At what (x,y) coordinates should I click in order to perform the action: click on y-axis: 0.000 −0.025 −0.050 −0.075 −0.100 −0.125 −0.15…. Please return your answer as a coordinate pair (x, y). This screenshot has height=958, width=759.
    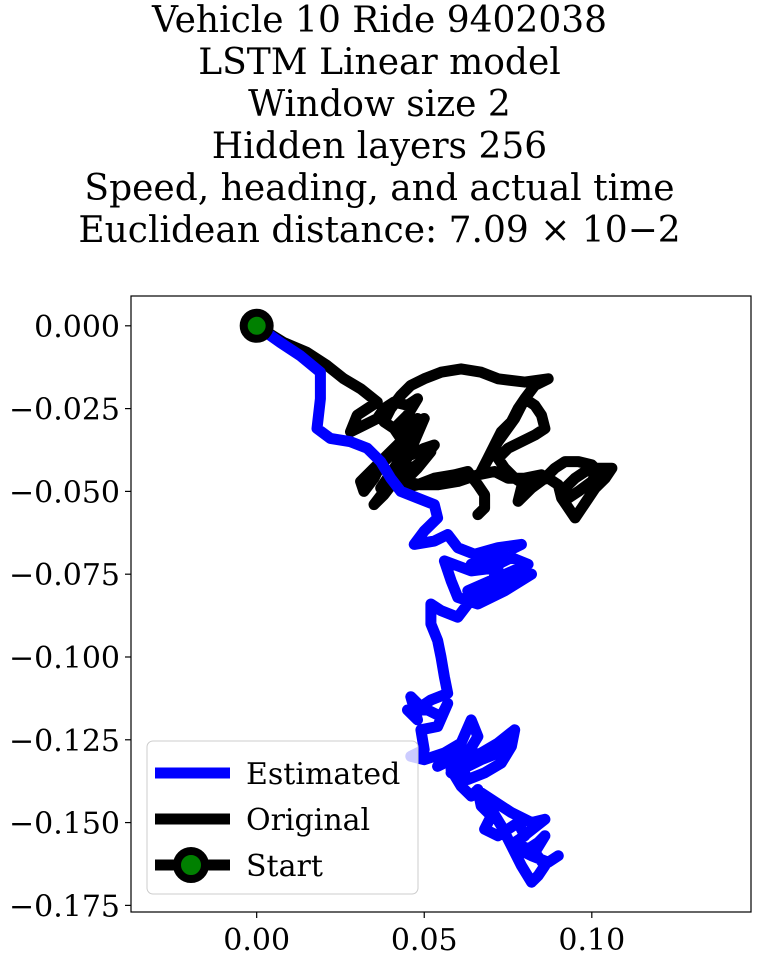
    Looking at the image, I should click on (70, 617).